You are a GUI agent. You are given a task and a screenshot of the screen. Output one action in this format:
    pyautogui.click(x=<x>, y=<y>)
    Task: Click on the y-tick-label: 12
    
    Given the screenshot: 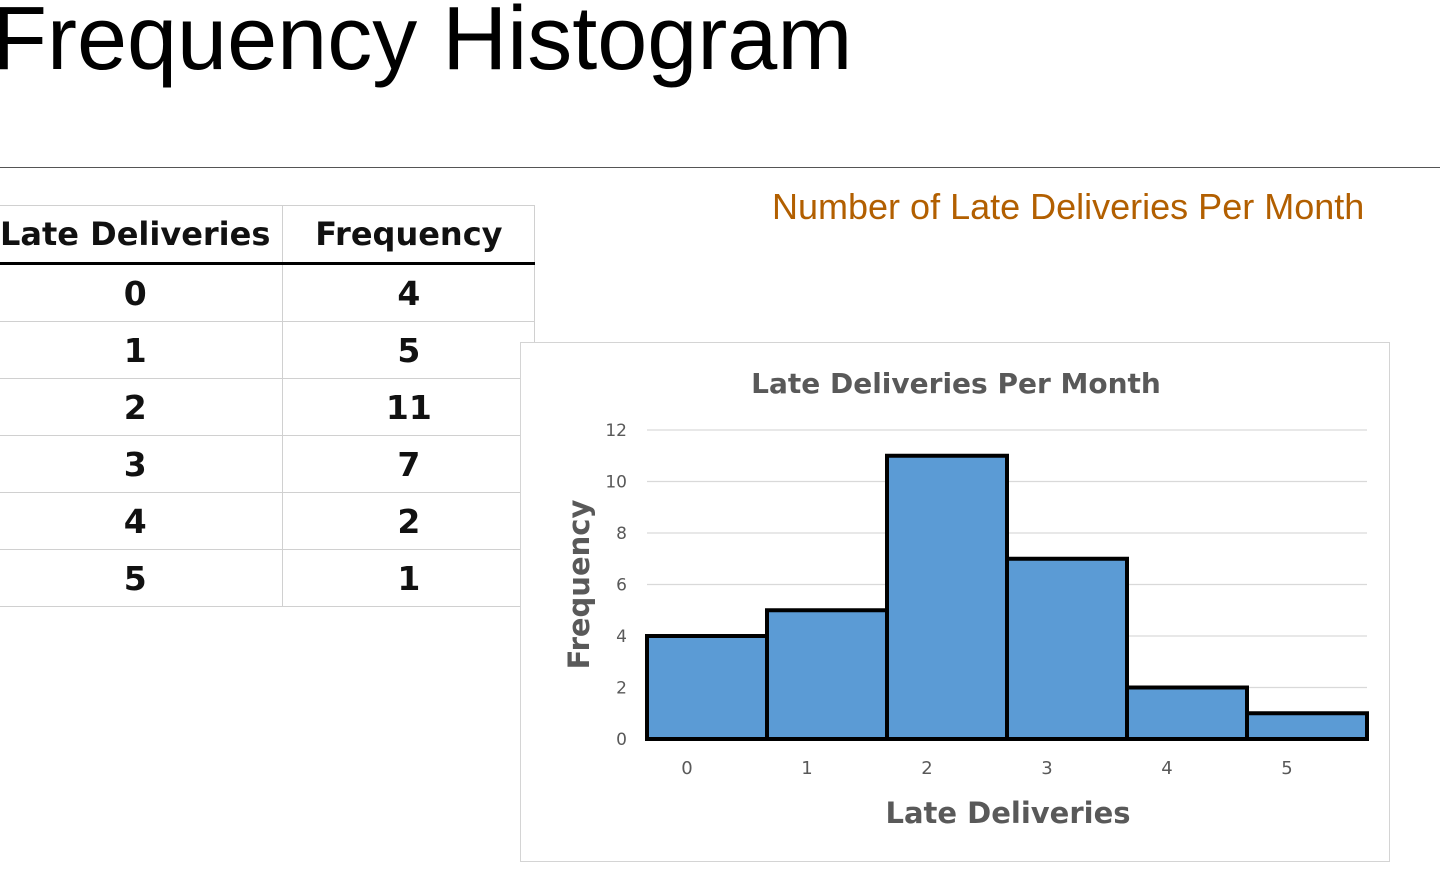 What is the action you would take?
    pyautogui.click(x=616, y=431)
    